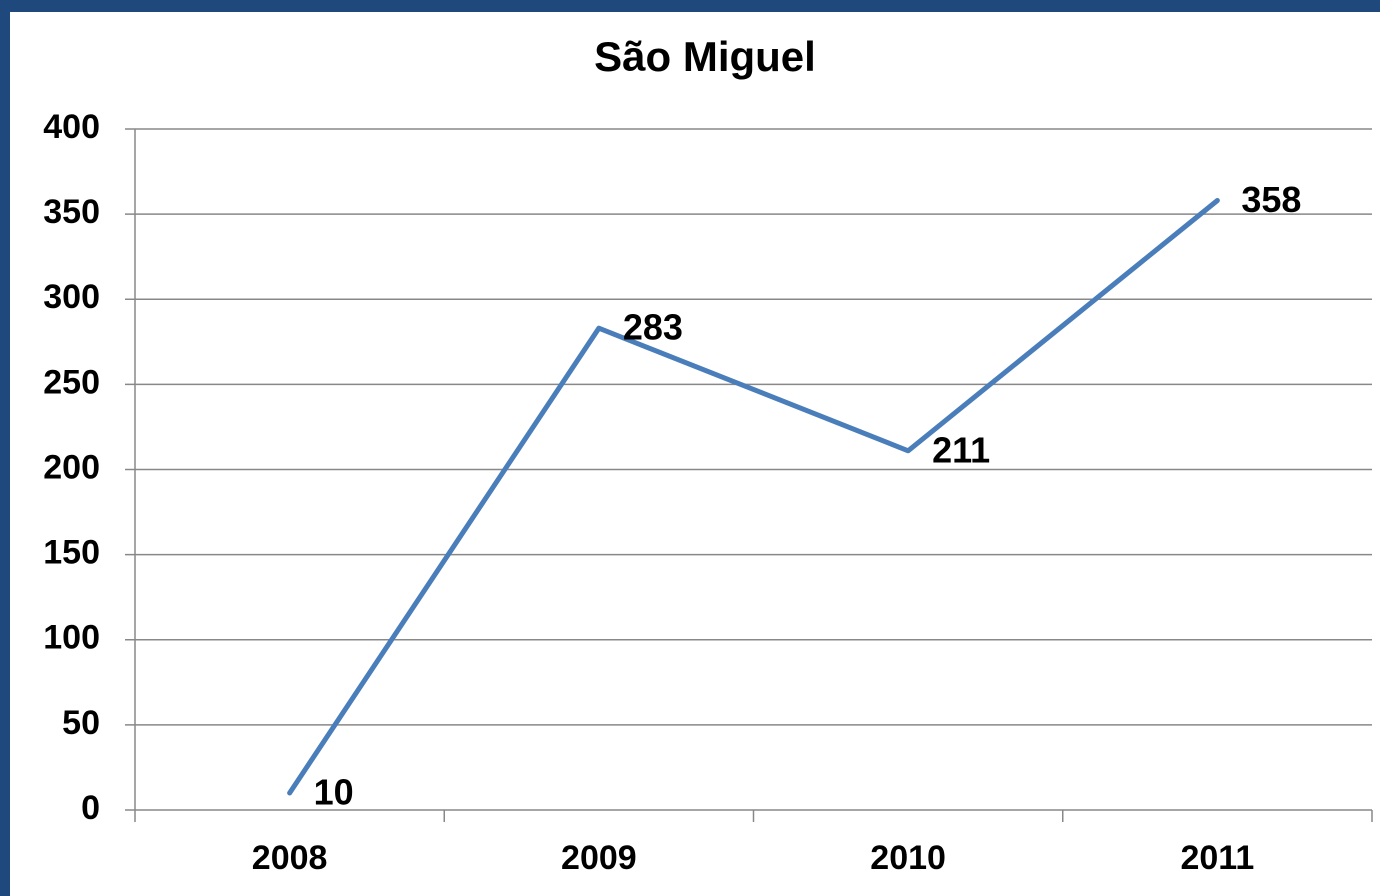  What do you see at coordinates (599, 858) in the screenshot?
I see `x-tick-label: 2009` at bounding box center [599, 858].